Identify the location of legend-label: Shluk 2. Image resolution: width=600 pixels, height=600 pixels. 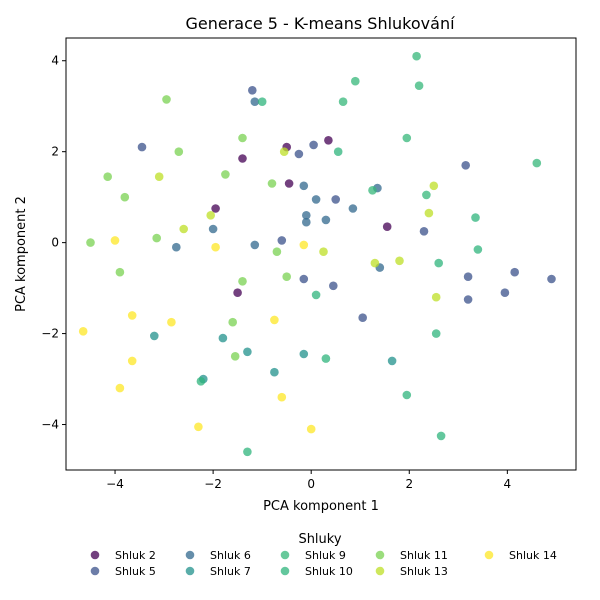
(135, 555).